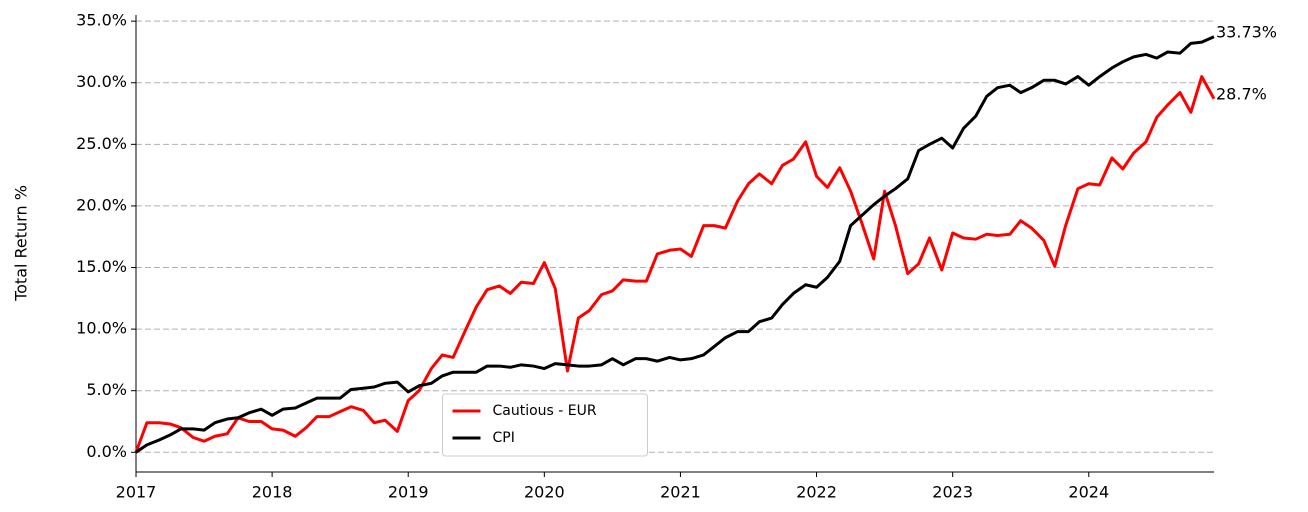 This screenshot has width=1308, height=512. I want to click on legend: Cautious - EUR CPI, so click(545, 425).